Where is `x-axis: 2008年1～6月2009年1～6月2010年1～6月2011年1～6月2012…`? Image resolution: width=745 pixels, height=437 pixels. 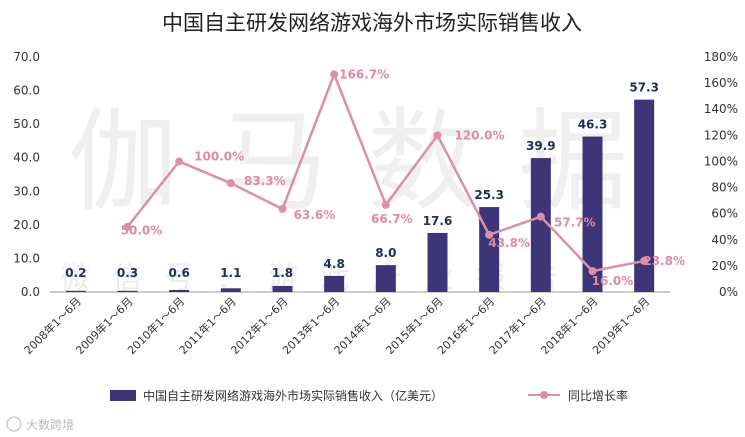 x-axis: 2008年1～6月2009年1～6月2010年1～6月2011年1～6月2012… is located at coordinates (336, 325).